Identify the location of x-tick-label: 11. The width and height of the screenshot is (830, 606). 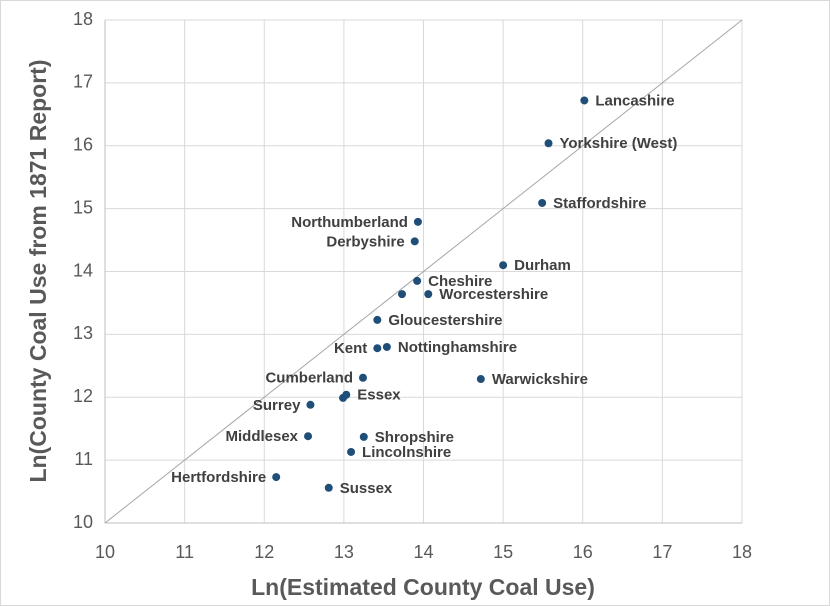
(184, 552).